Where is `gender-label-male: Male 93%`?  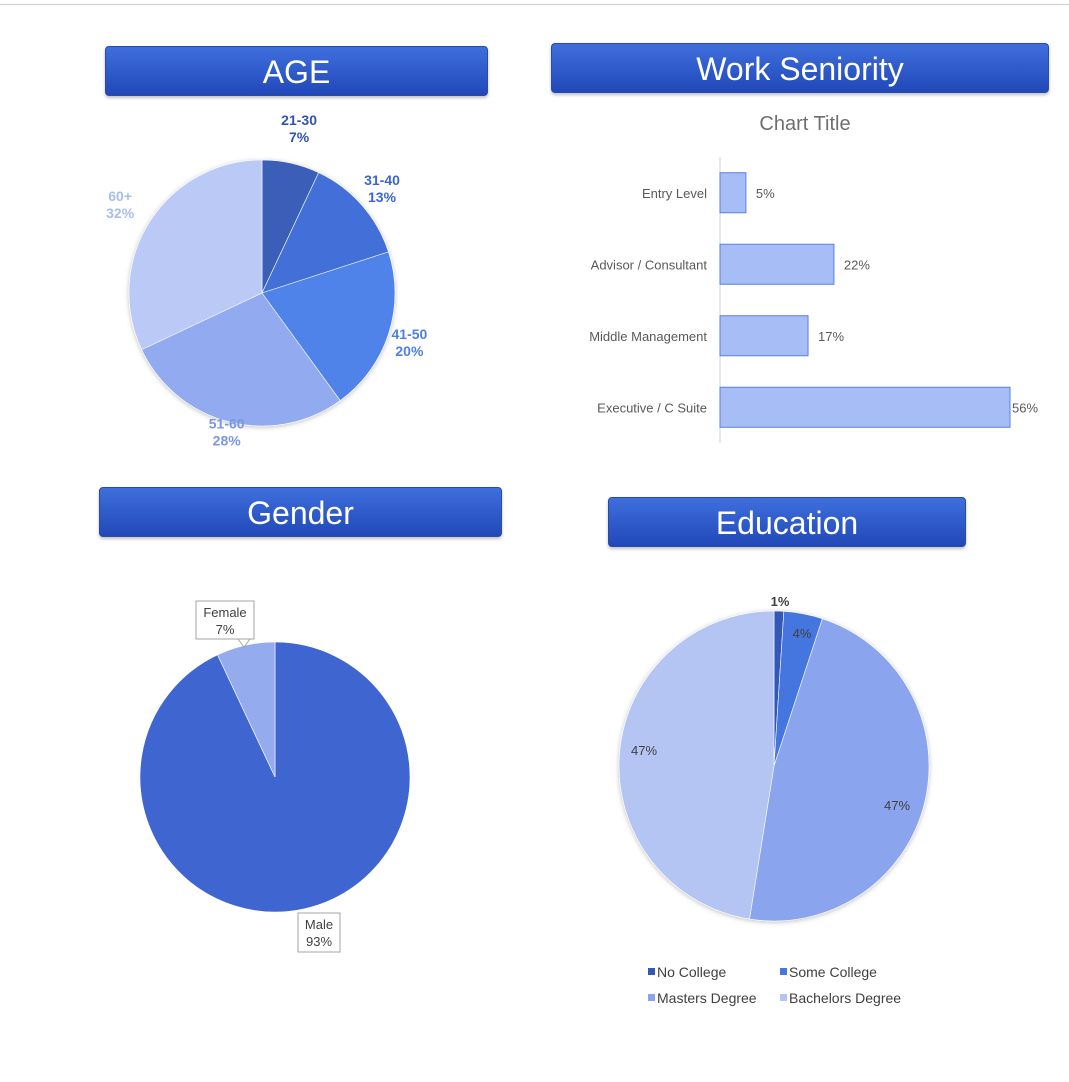 gender-label-male: Male 93% is located at coordinates (319, 932).